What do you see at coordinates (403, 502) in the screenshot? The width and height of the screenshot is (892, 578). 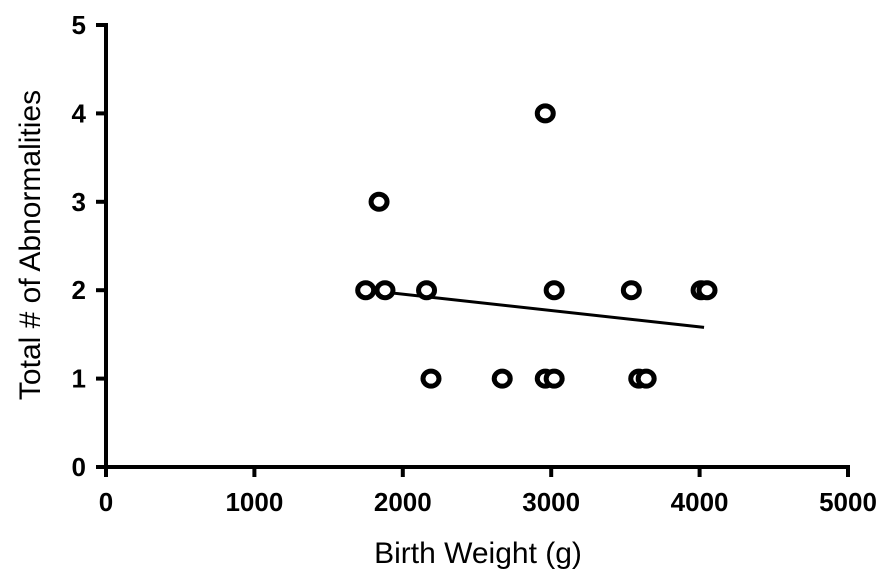 I see `x-tick-label: 2000` at bounding box center [403, 502].